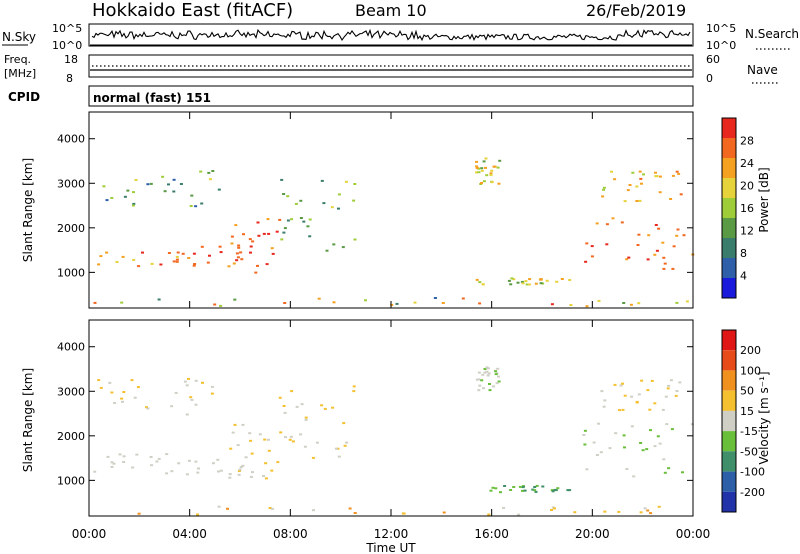  What do you see at coordinates (391, 534) in the screenshot?
I see `x-tick-label: 12:00` at bounding box center [391, 534].